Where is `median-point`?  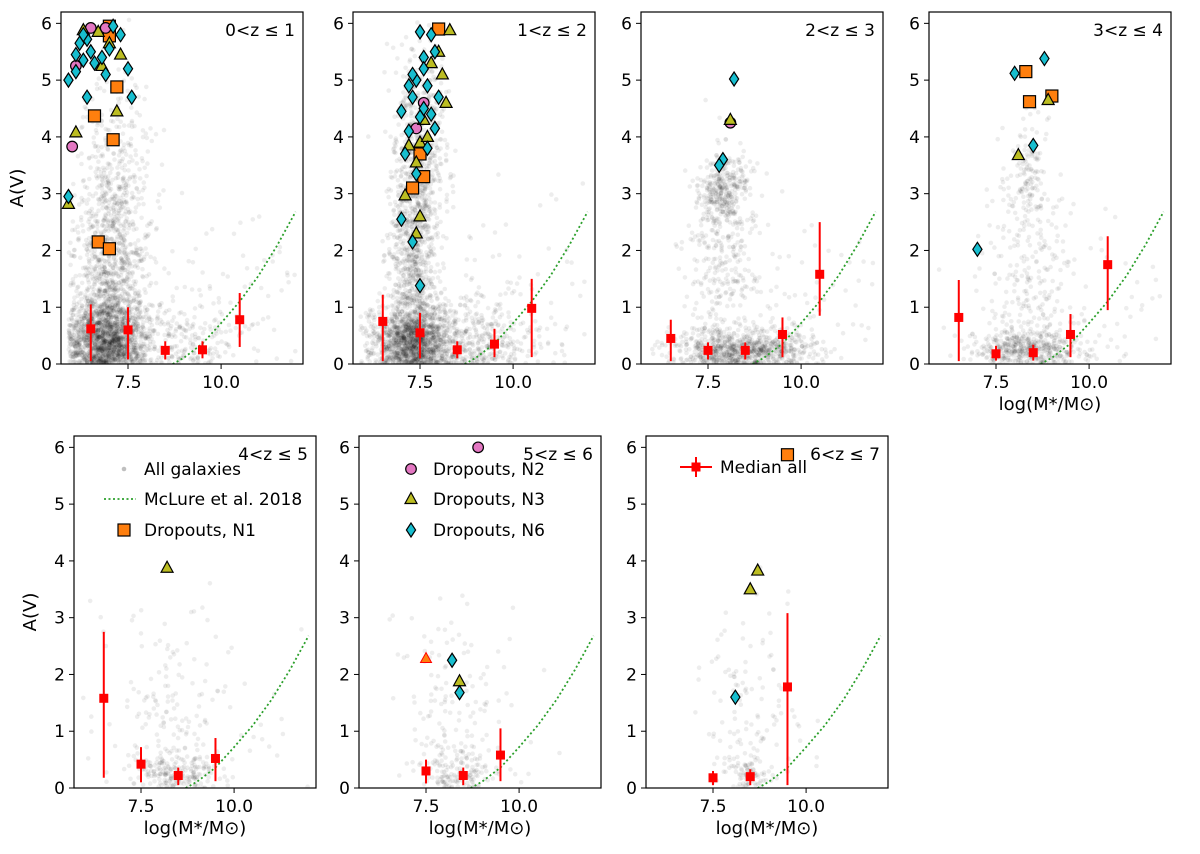 median-point is located at coordinates (202, 350).